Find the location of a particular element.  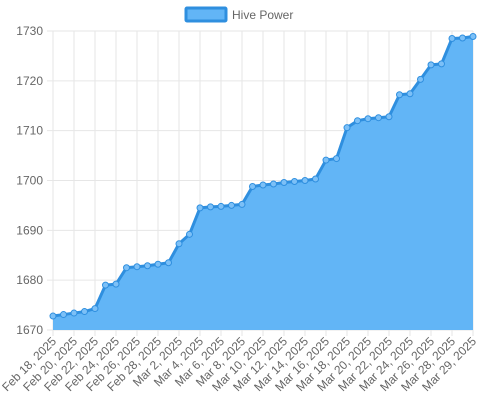

y-tick-label: 1720 is located at coordinates (29, 81).